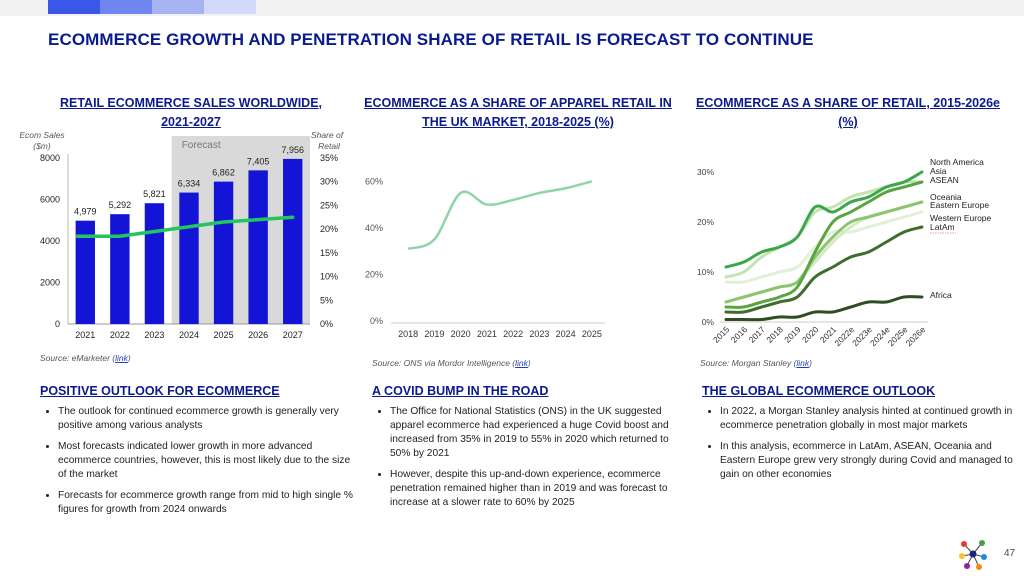 Image resolution: width=1024 pixels, height=576 pixels. What do you see at coordinates (121, 358) in the screenshot?
I see `chart1-source-link: link` at bounding box center [121, 358].